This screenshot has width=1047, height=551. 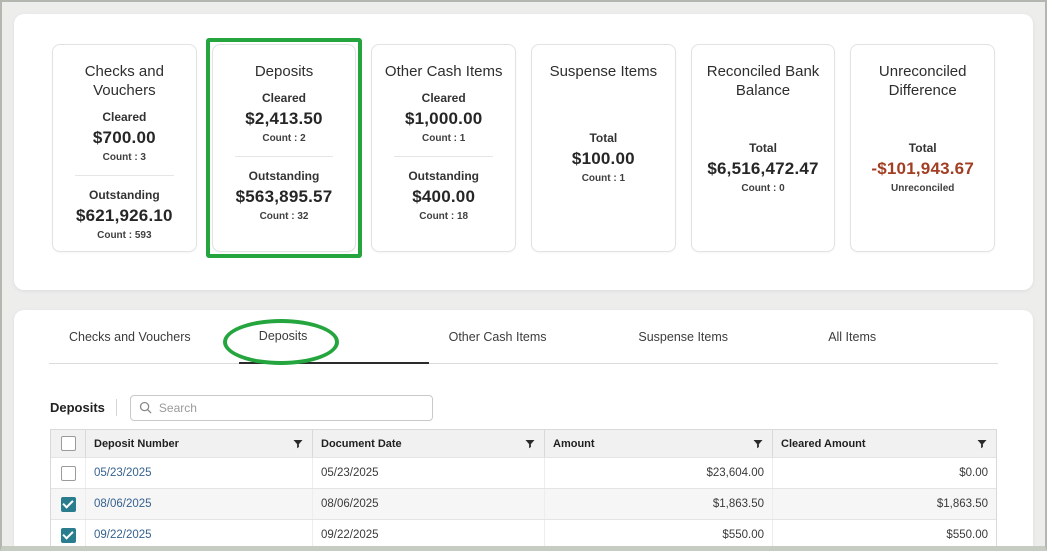 What do you see at coordinates (198, 533) in the screenshot?
I see `deposit-number-cell: 09/22/2025` at bounding box center [198, 533].